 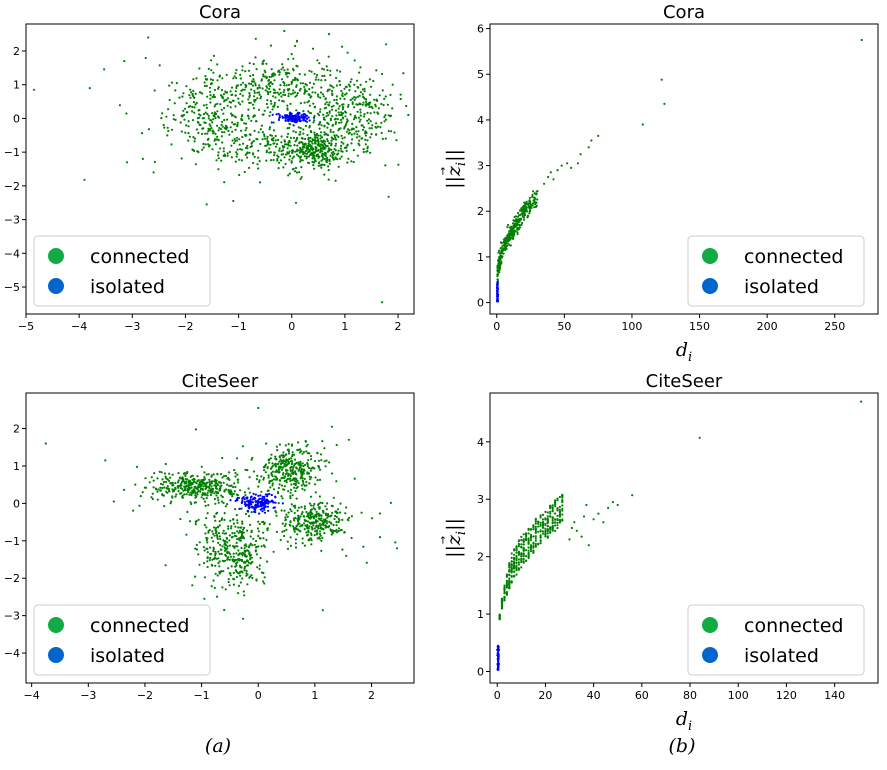 I want to click on y-tick-label: 4, so click(x=480, y=120).